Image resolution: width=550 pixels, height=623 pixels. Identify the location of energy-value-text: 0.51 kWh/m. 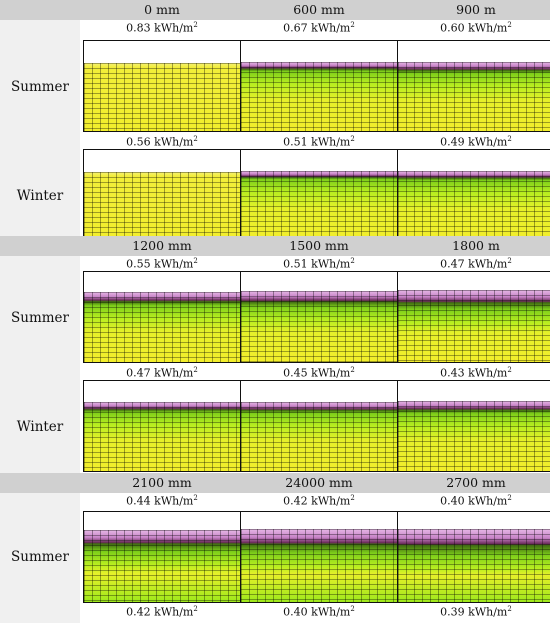
(317, 142).